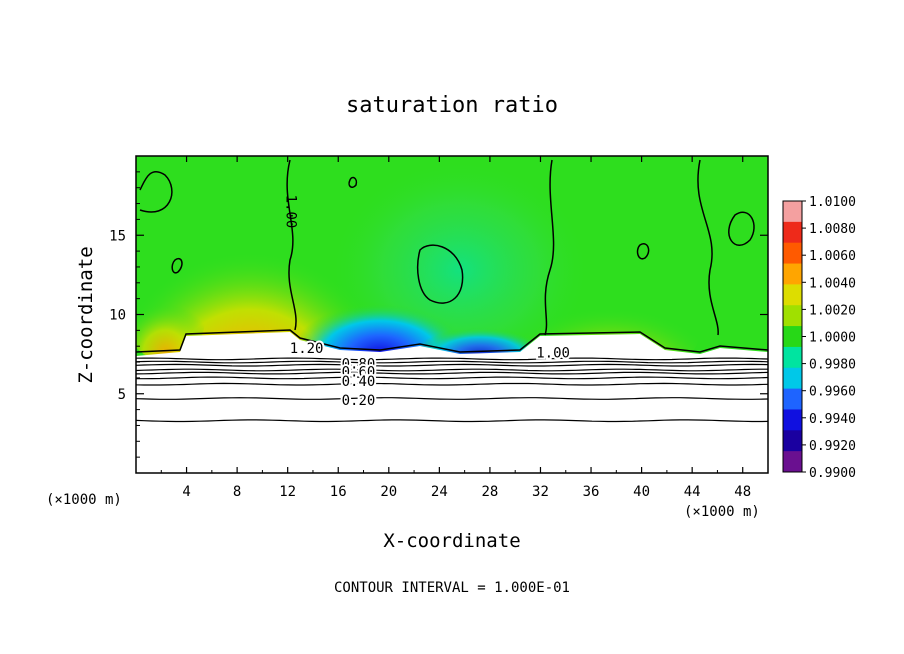 This screenshot has width=904, height=654. Describe the element at coordinates (832, 229) in the screenshot. I see `colorbar-label: 1.0080` at that location.